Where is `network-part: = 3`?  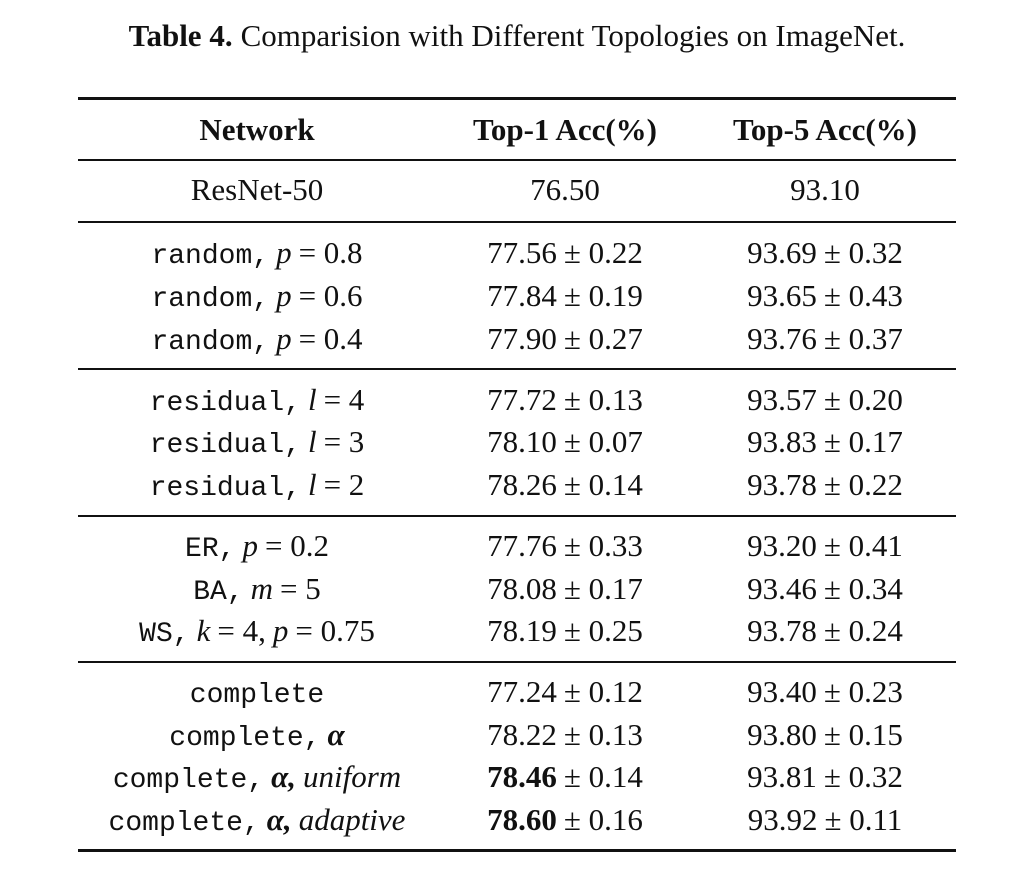 network-part: = 3 is located at coordinates (344, 441).